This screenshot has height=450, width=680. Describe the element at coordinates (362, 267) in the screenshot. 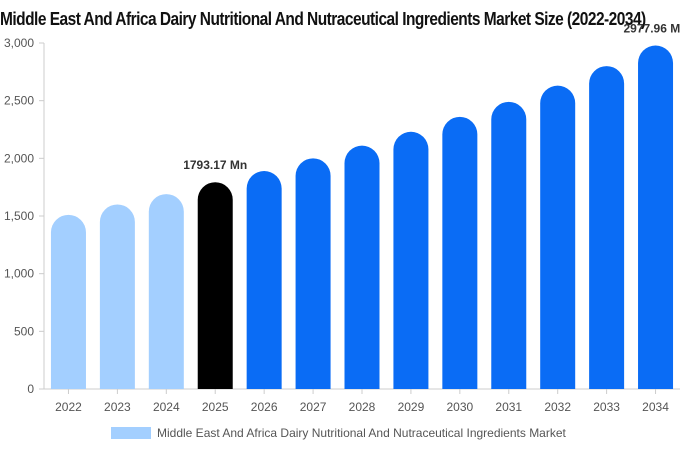

I see `bar-2028` at that location.